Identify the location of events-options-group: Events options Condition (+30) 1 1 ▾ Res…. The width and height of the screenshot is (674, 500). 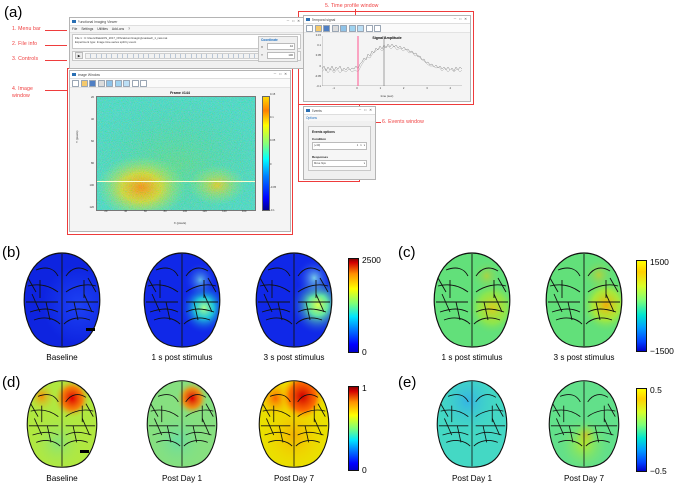
(339, 148).